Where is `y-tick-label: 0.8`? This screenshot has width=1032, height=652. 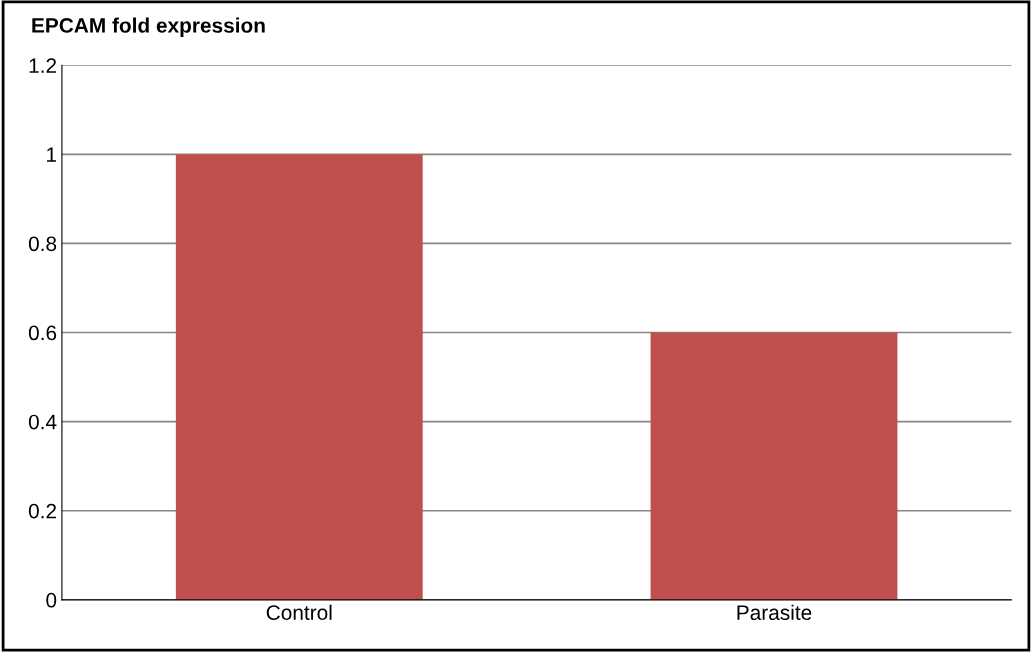
y-tick-label: 0.8 is located at coordinates (42, 244).